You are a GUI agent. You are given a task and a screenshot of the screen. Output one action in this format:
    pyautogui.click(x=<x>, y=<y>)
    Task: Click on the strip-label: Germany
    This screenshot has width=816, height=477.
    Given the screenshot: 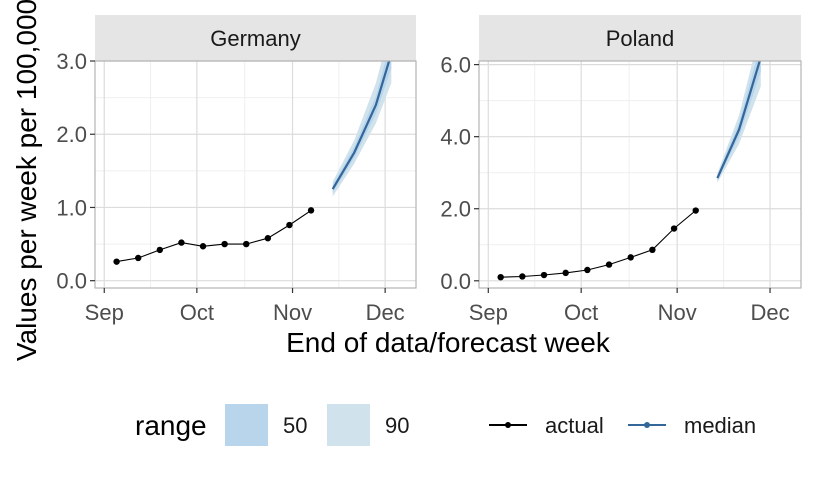 What is the action you would take?
    pyautogui.click(x=255, y=38)
    